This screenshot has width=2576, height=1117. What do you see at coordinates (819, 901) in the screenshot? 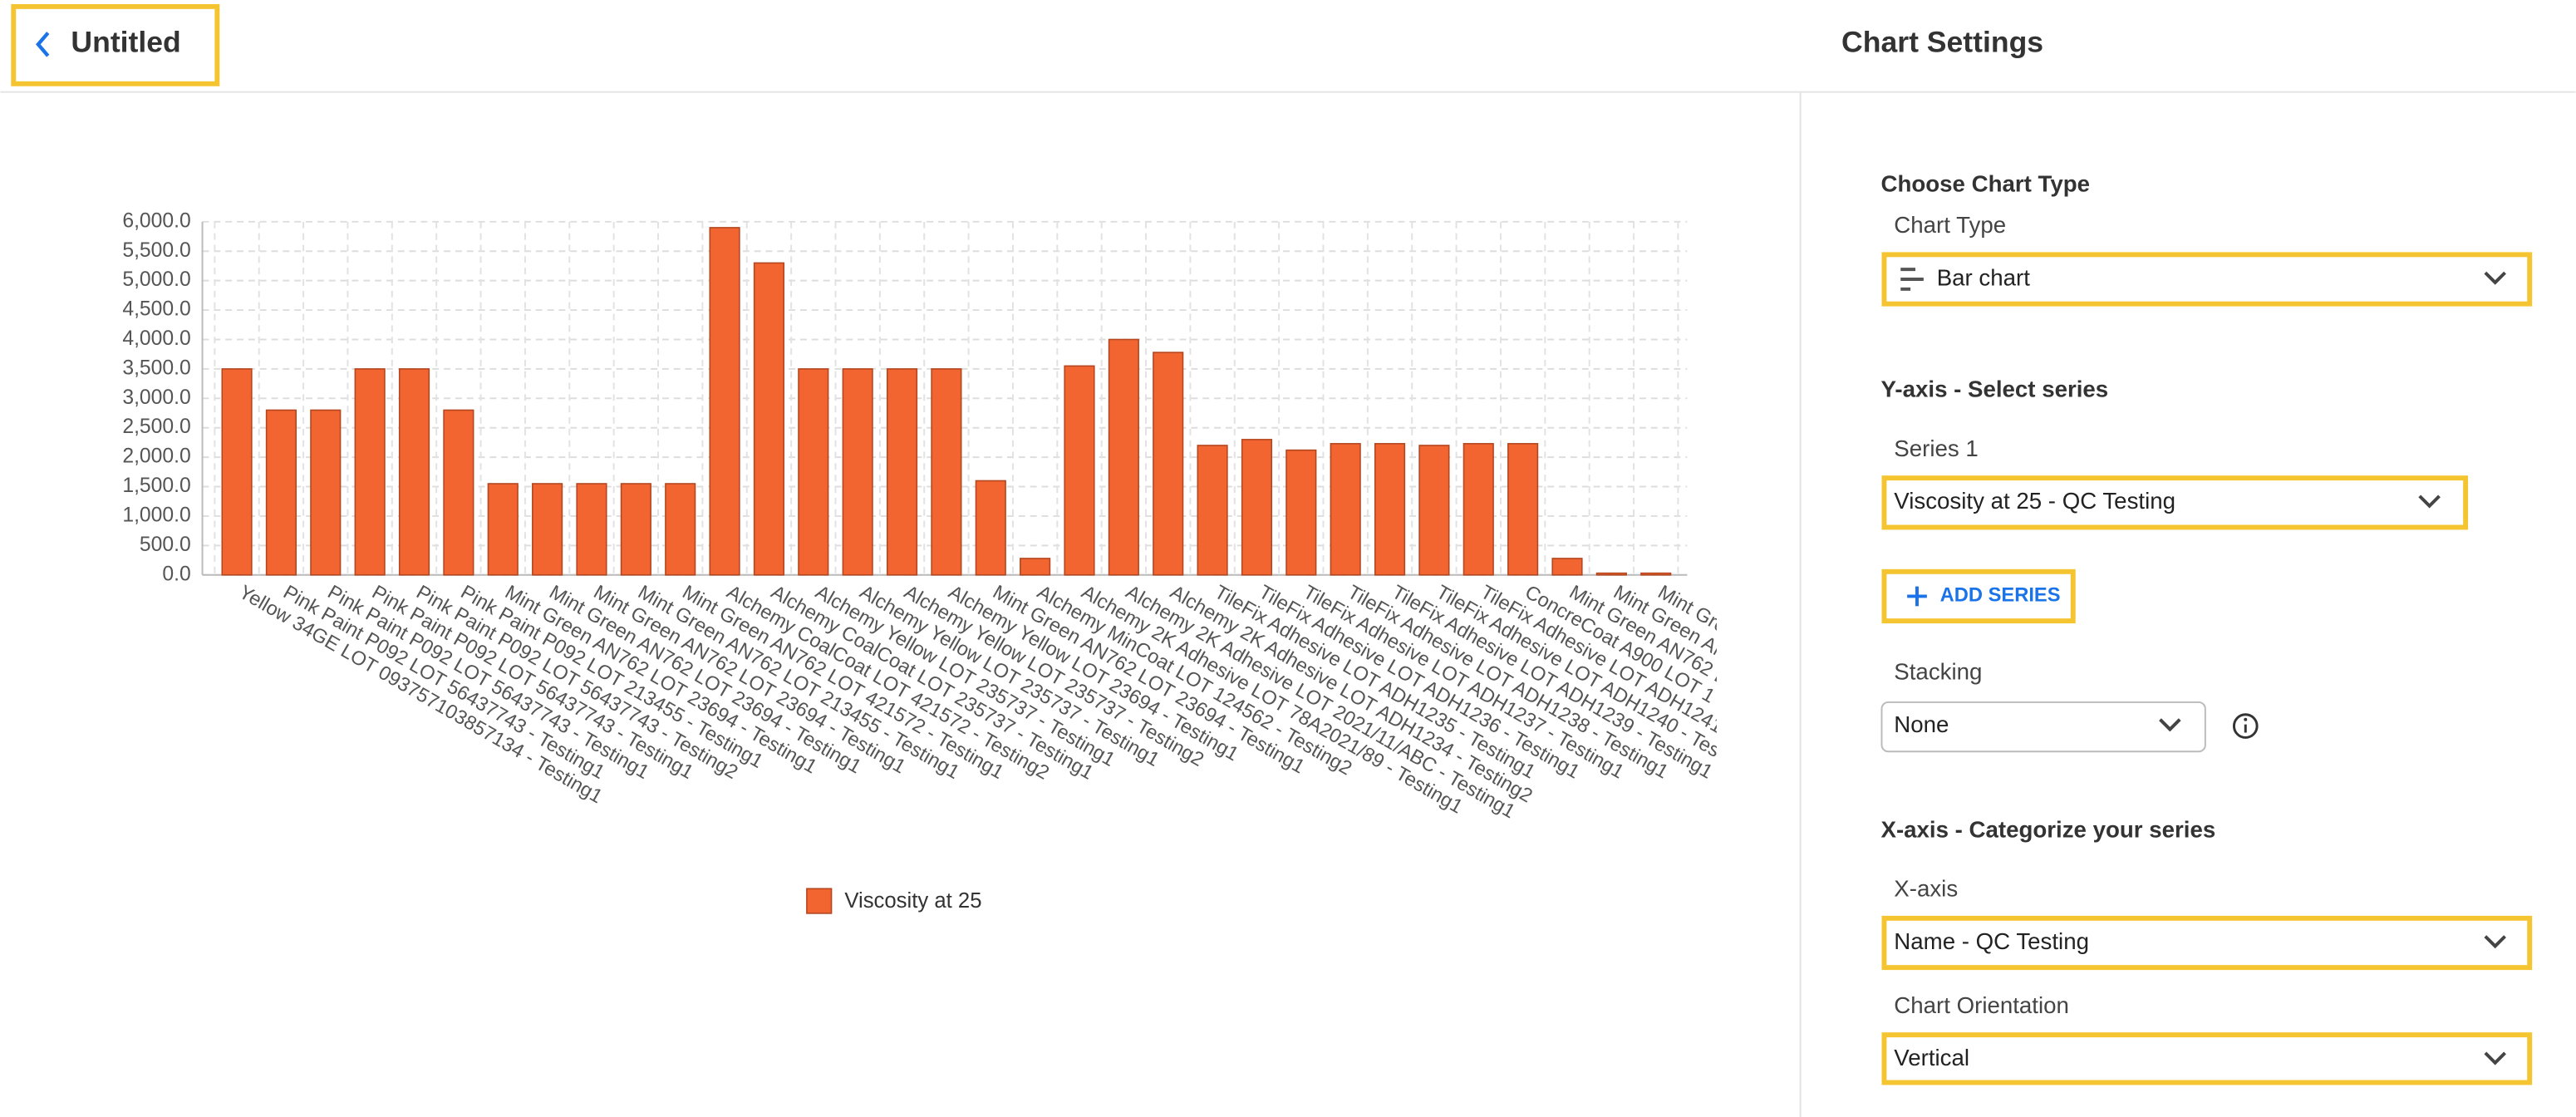
I see `legend-swatch` at bounding box center [819, 901].